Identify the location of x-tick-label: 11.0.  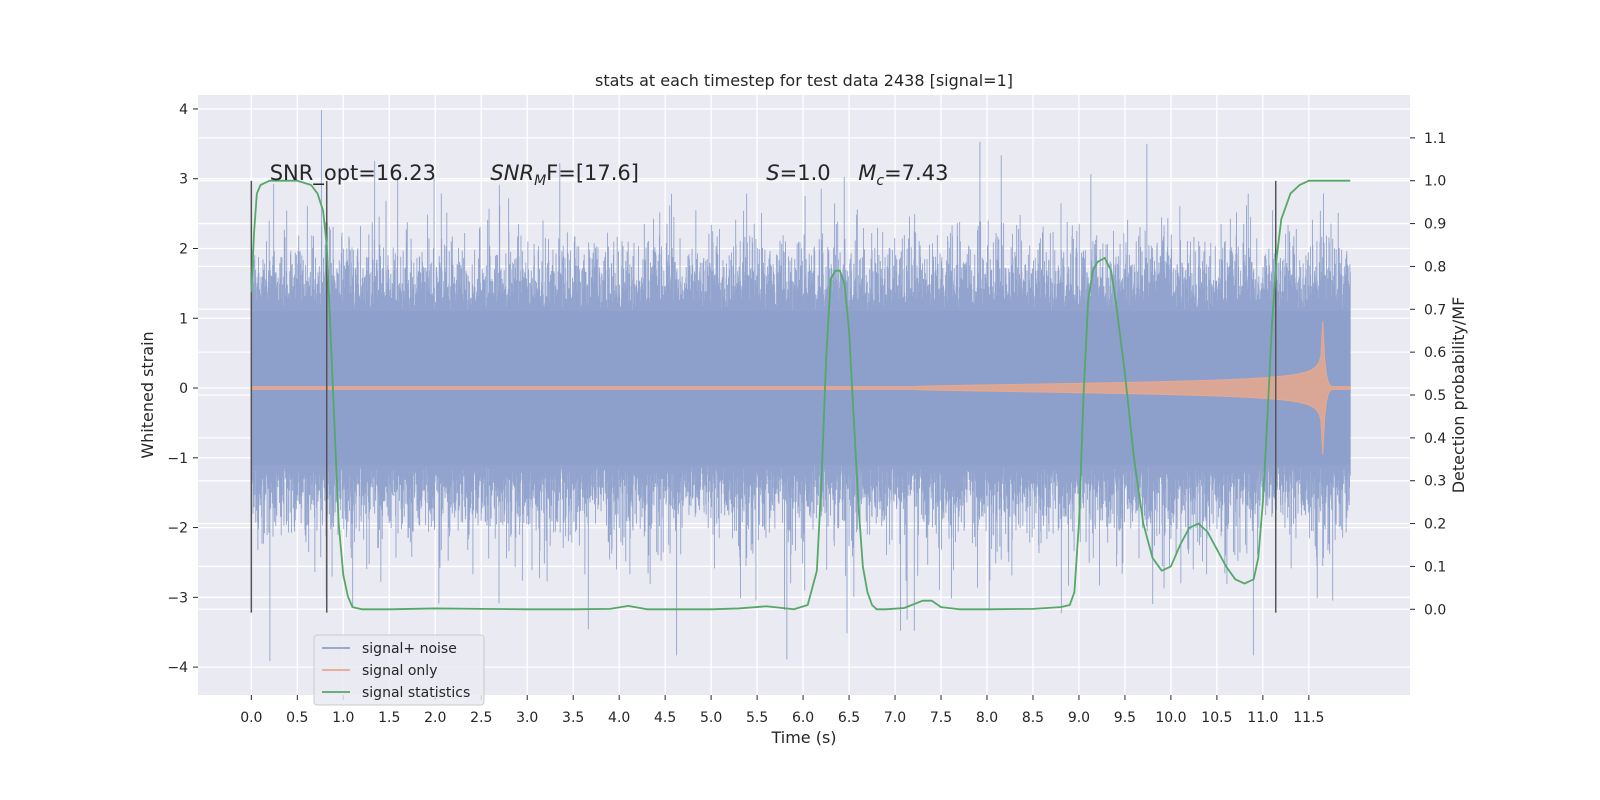
(1262, 718).